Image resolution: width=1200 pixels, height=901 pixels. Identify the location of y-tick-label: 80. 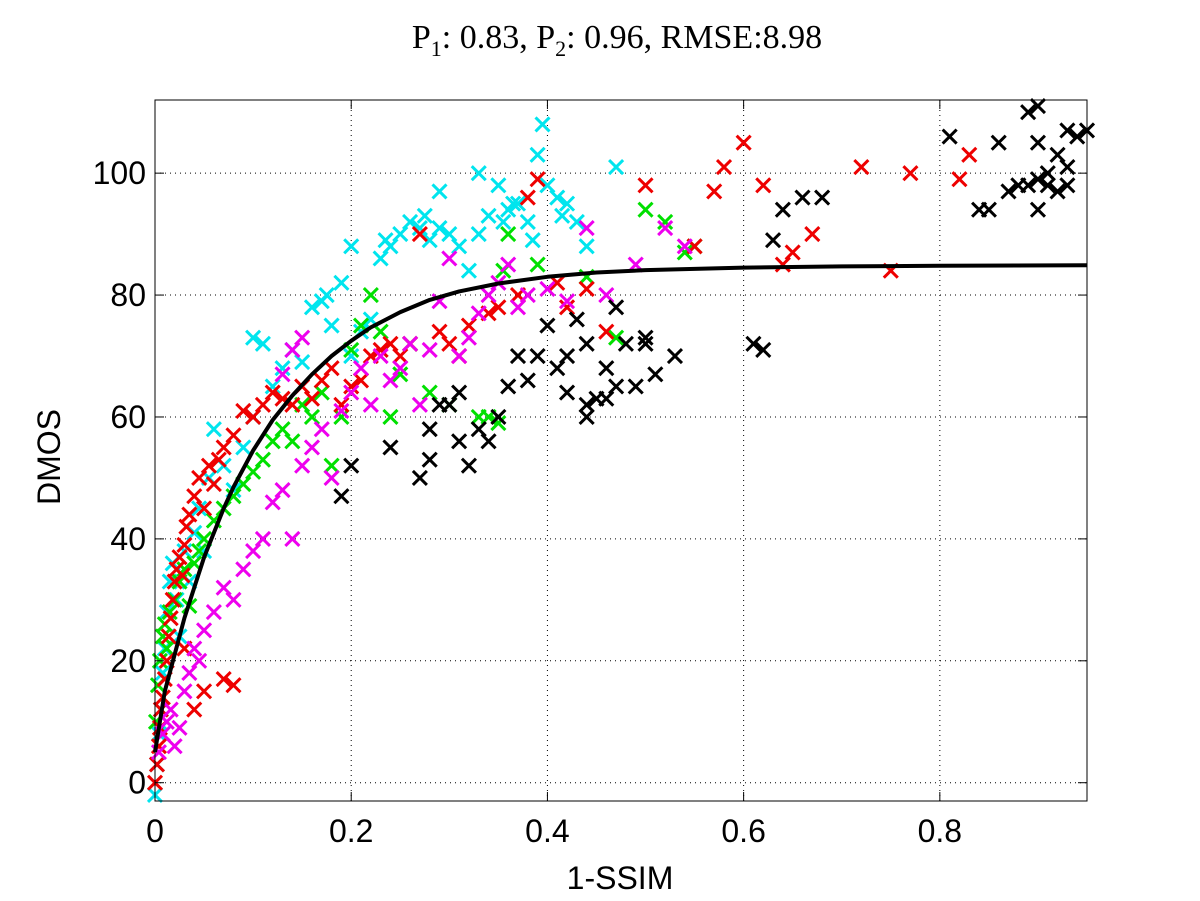
(128, 295).